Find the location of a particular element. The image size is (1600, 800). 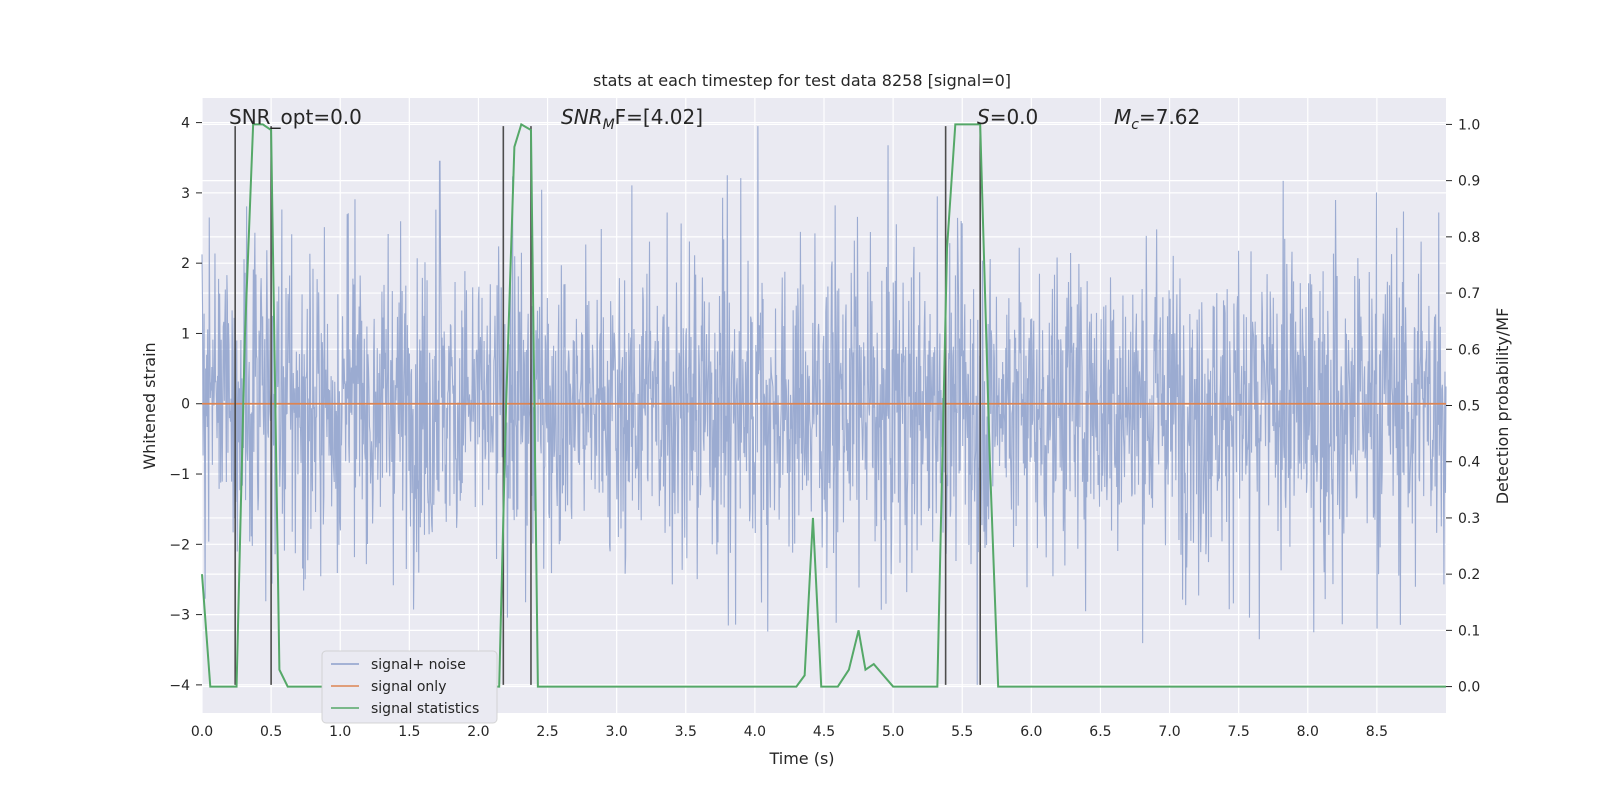

x-tick-label: 7.0 is located at coordinates (1169, 732).